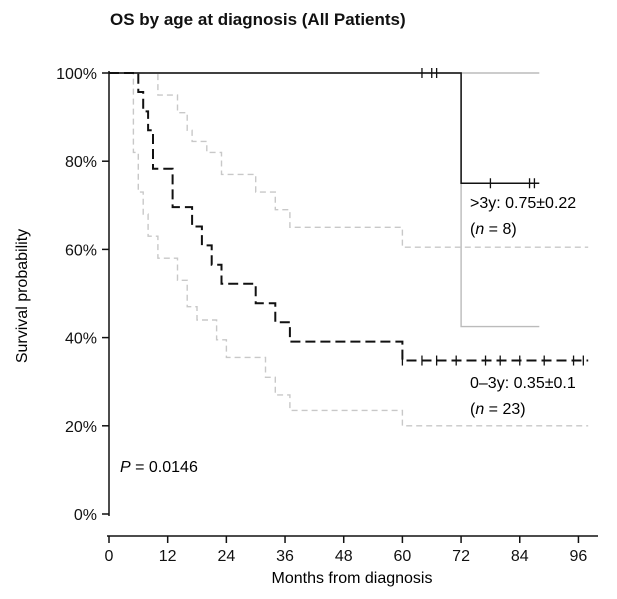  I want to click on chart-title: OS by age at diagnosis (All Patients), so click(258, 19).